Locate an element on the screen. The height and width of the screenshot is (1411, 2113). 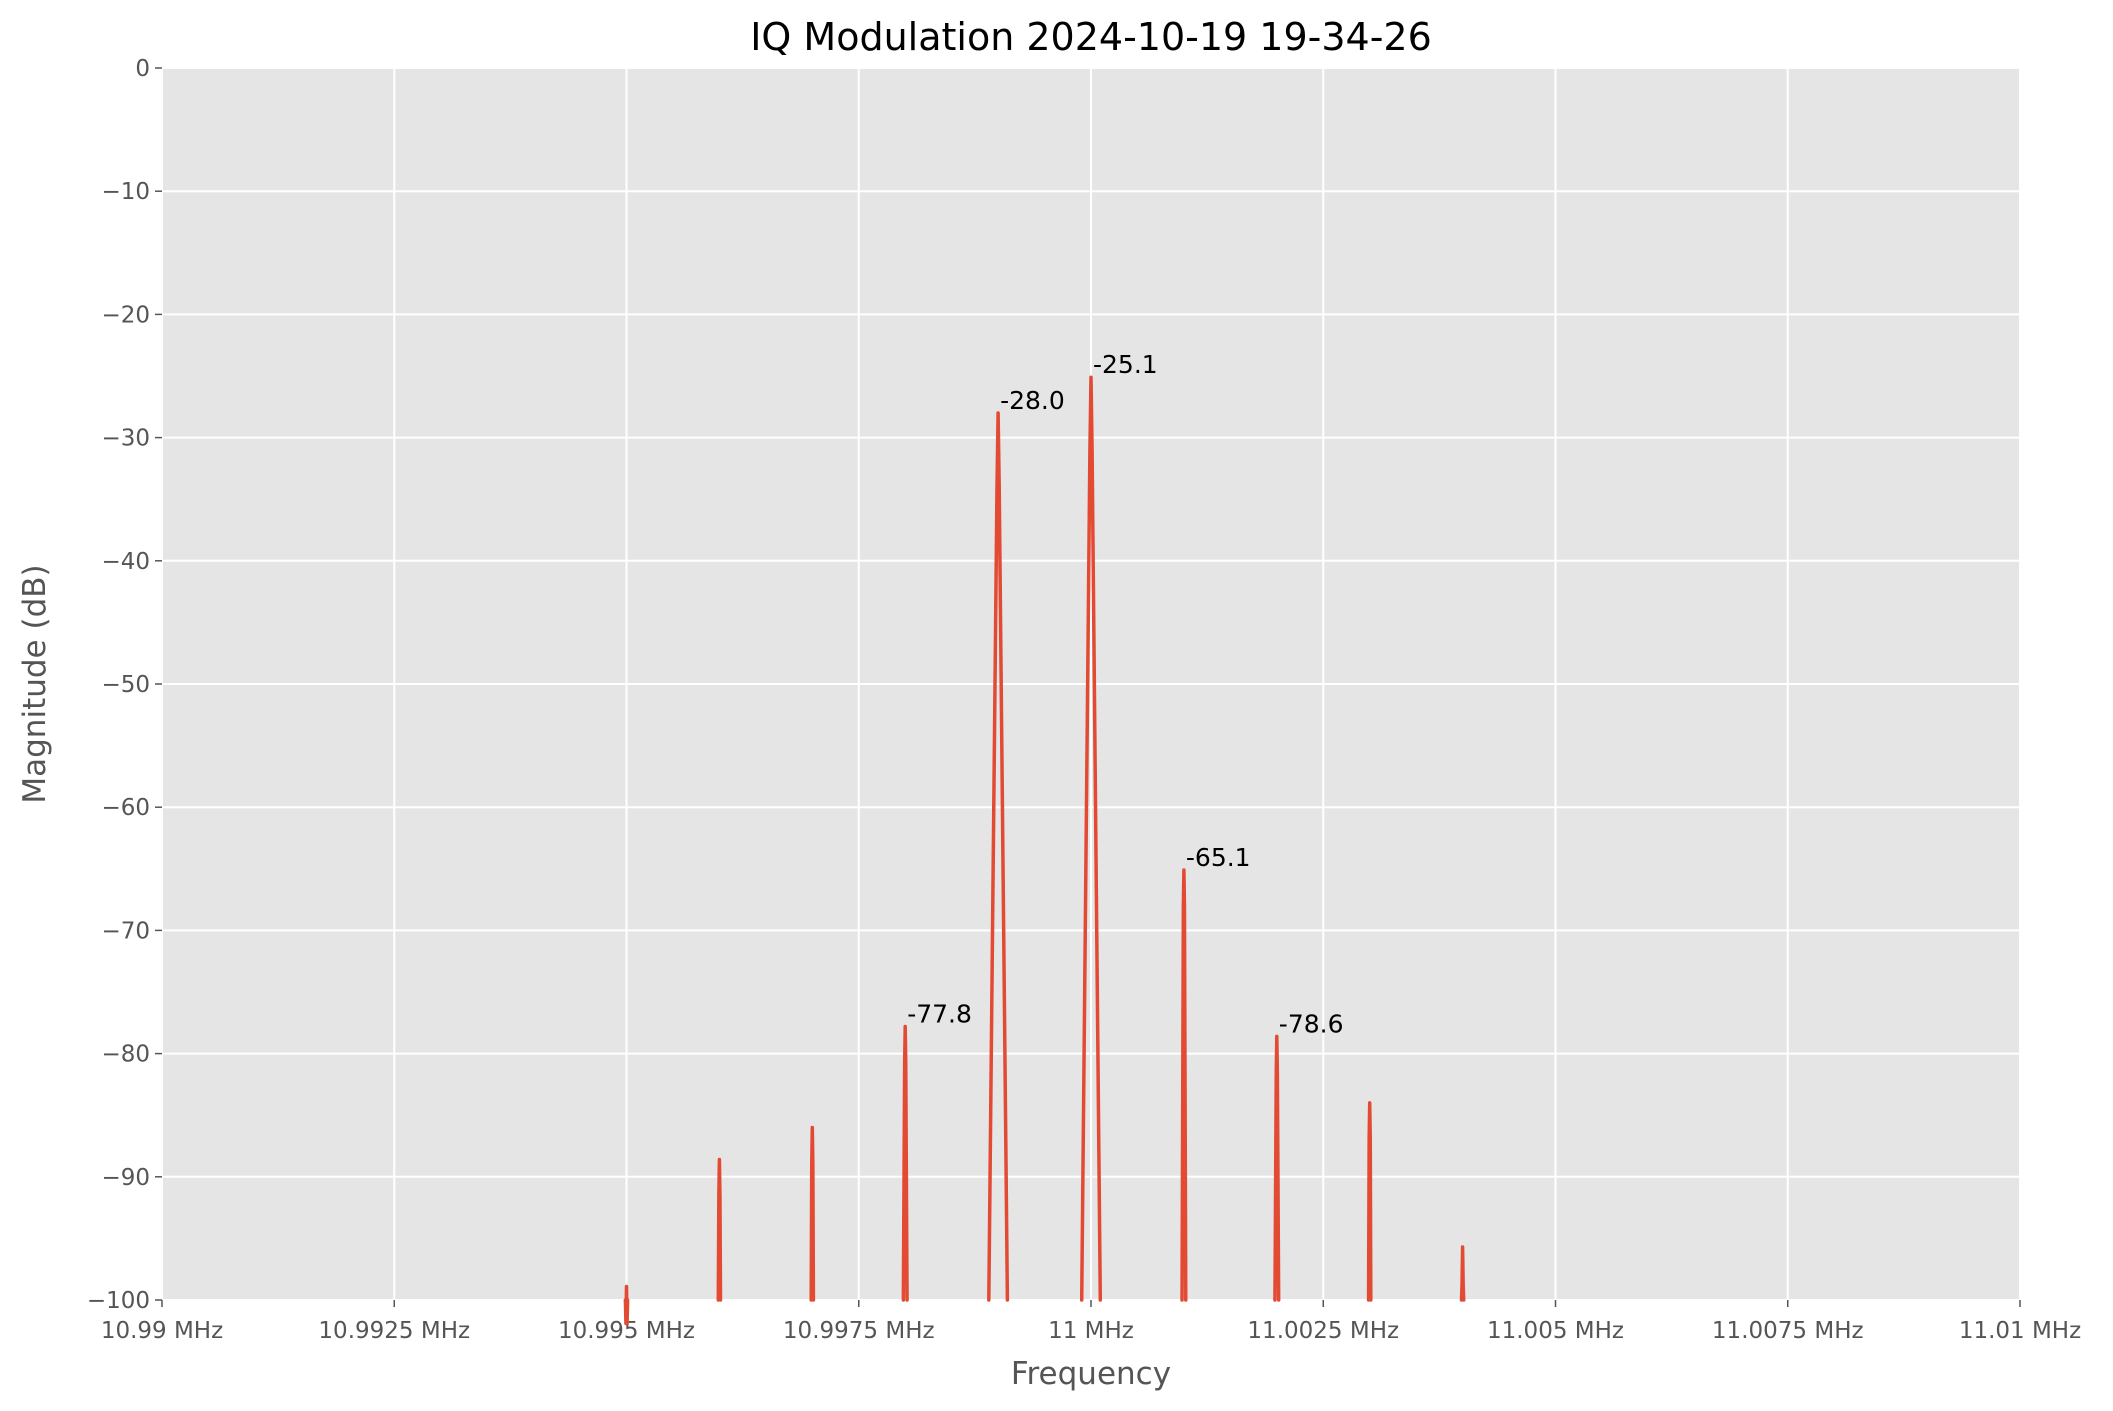
x-tick-label: 11.0025 MHz is located at coordinates (1323, 1331).